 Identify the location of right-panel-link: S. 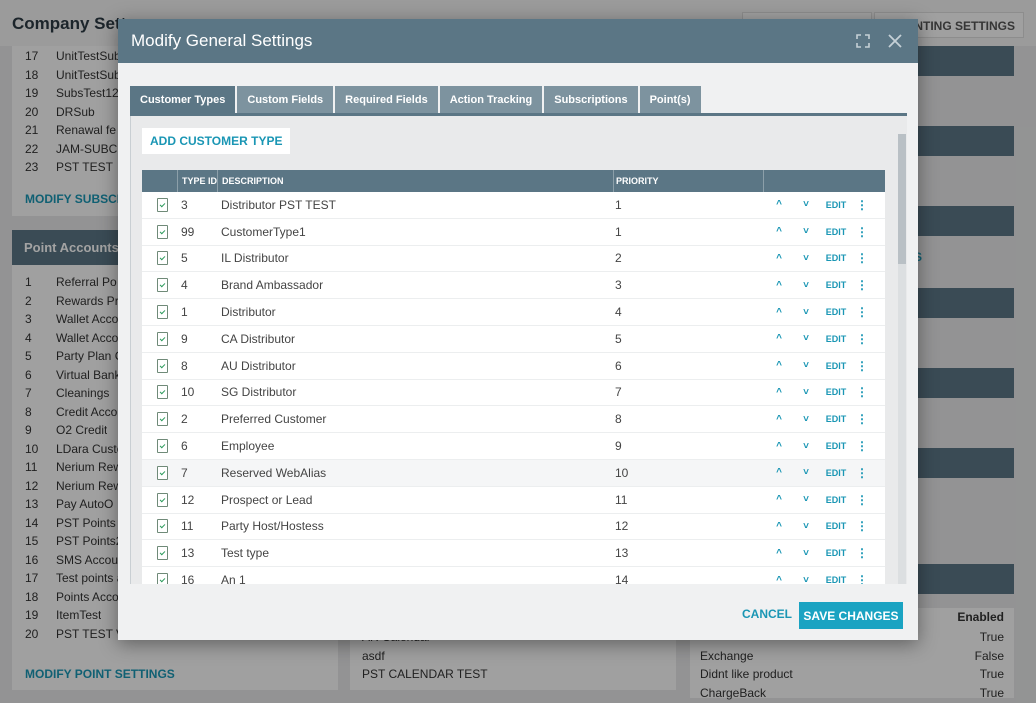
(918, 257).